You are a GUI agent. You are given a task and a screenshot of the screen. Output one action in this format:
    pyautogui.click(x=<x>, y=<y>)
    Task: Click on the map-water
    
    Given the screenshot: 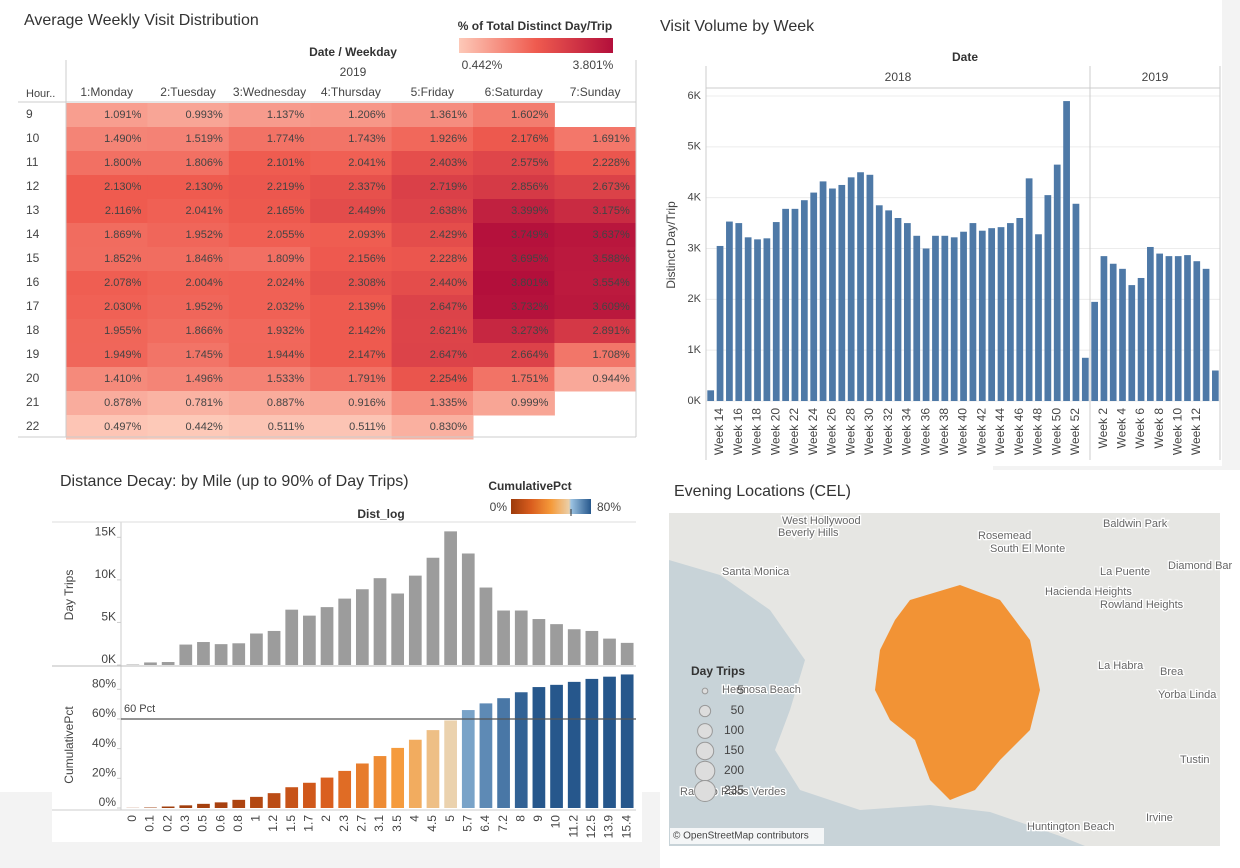 What is the action you would take?
    pyautogui.click(x=877, y=703)
    